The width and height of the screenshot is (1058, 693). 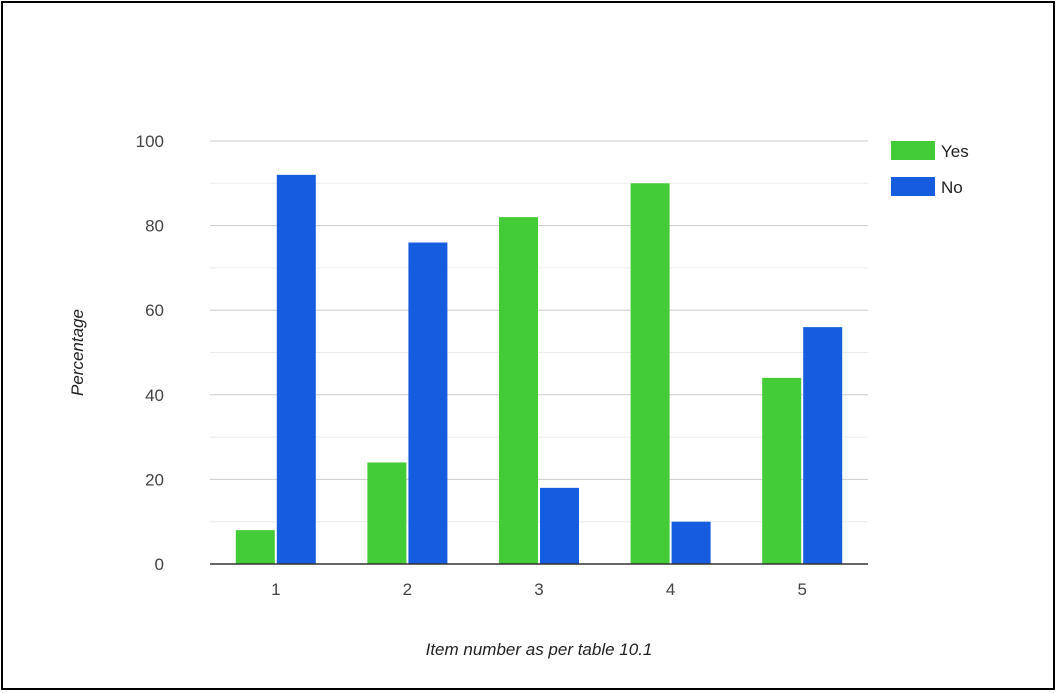 I want to click on y-tick-label: 80, so click(x=154, y=226).